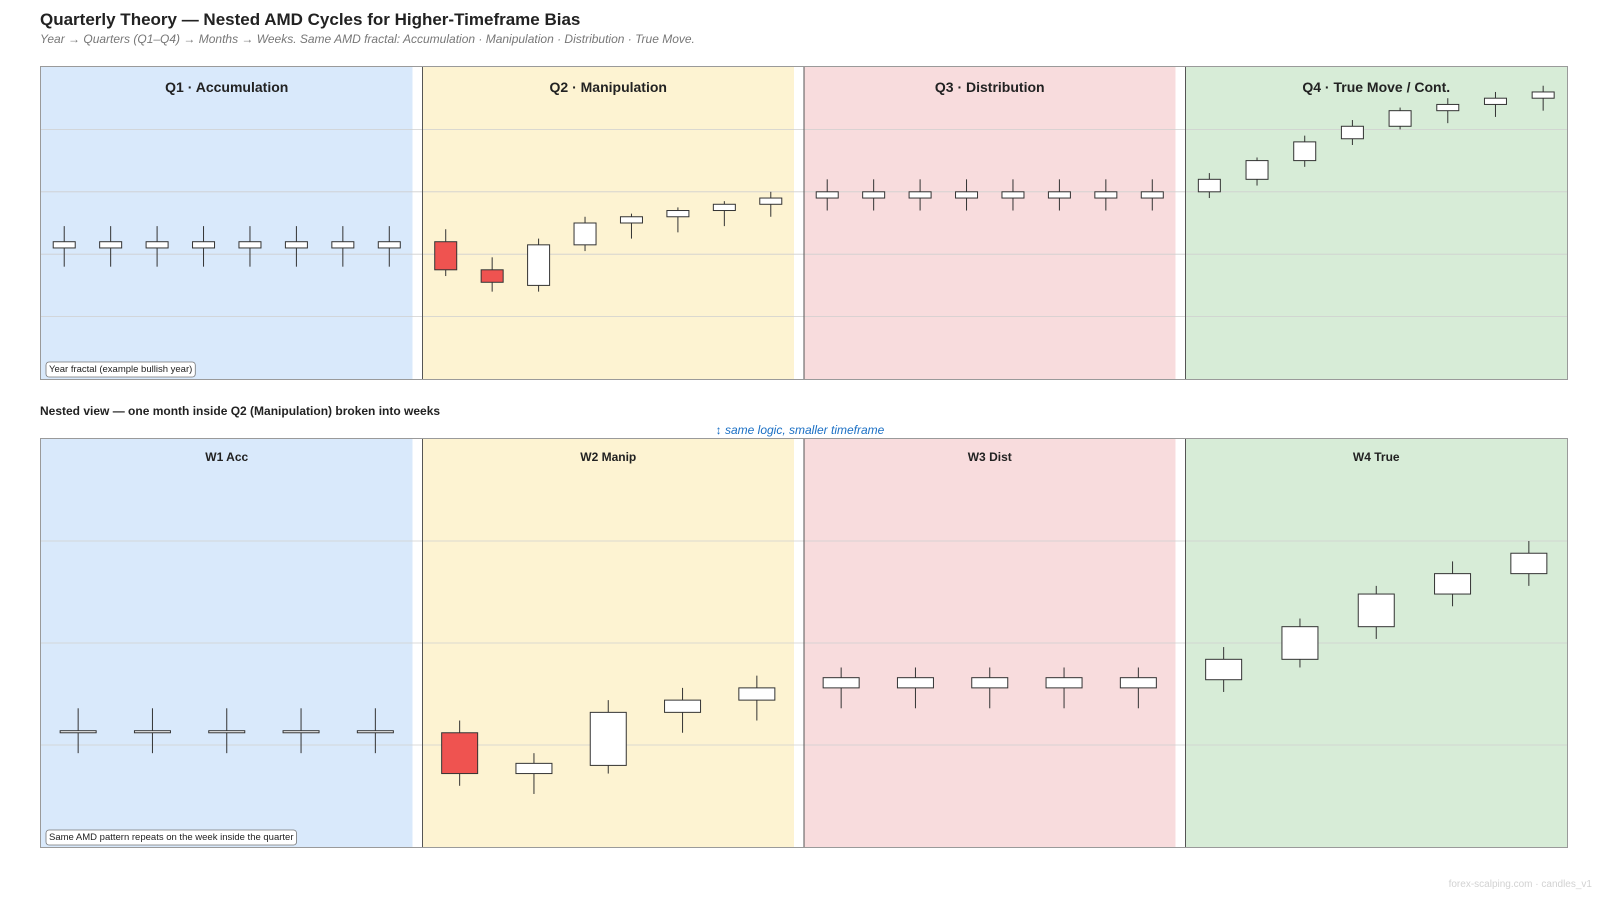 The height and width of the screenshot is (900, 1600). I want to click on phase-label: W3 Dist, so click(990, 457).